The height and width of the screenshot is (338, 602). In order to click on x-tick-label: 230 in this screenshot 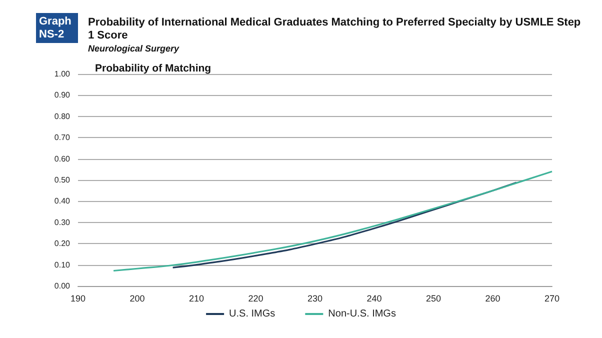, I will do `click(315, 299)`.